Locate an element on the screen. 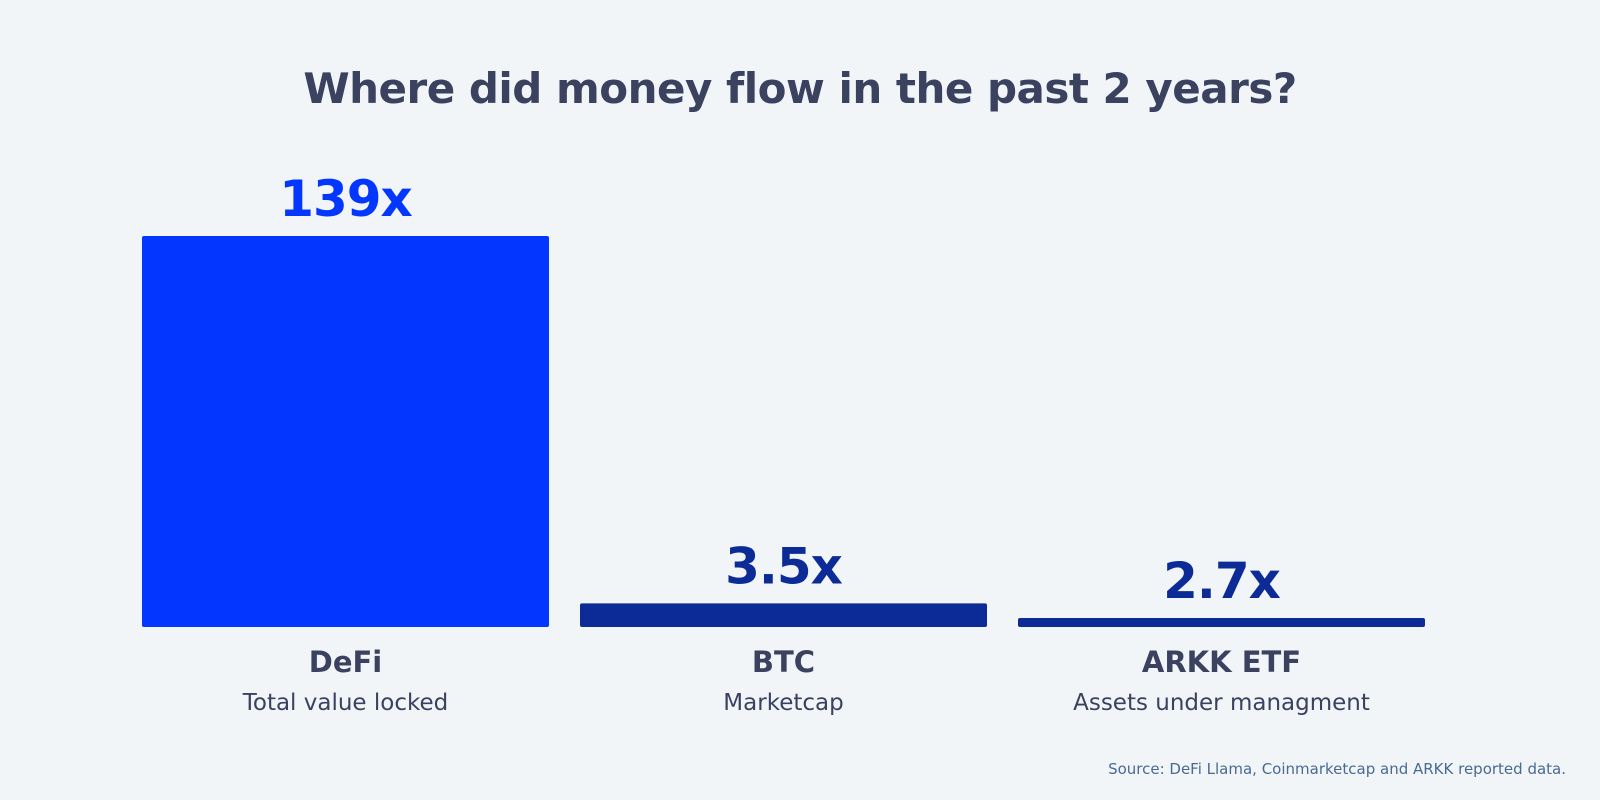 The image size is (1600, 800). category-sublabel: Assets under managment is located at coordinates (1221, 703).